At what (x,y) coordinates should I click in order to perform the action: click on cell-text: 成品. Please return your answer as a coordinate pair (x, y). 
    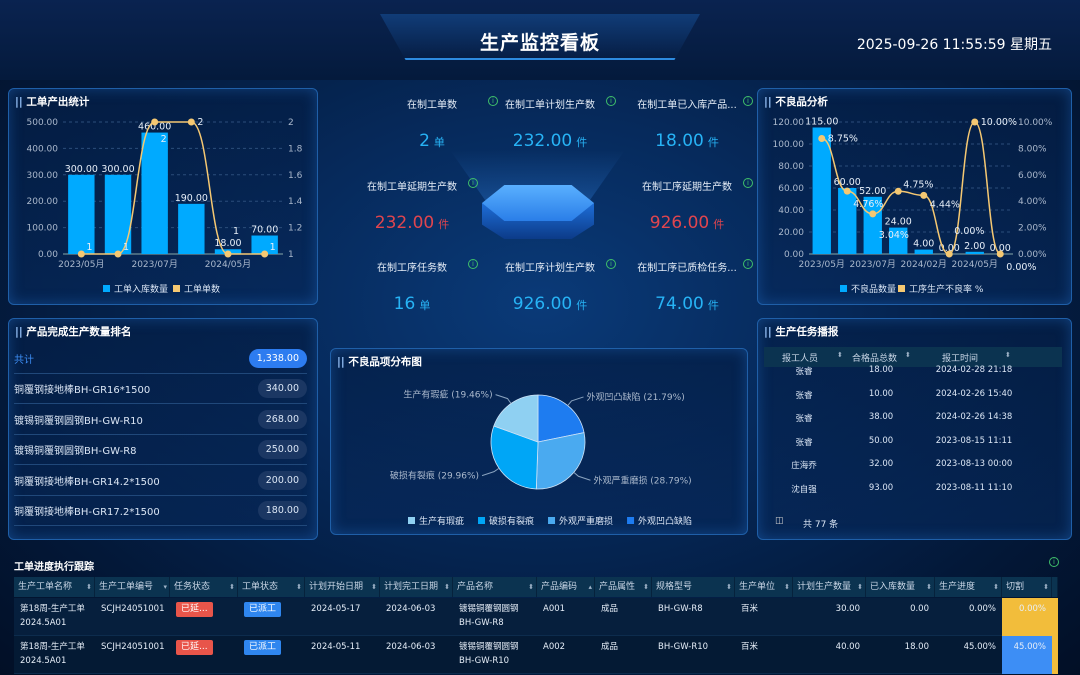
    Looking at the image, I should click on (610, 609).